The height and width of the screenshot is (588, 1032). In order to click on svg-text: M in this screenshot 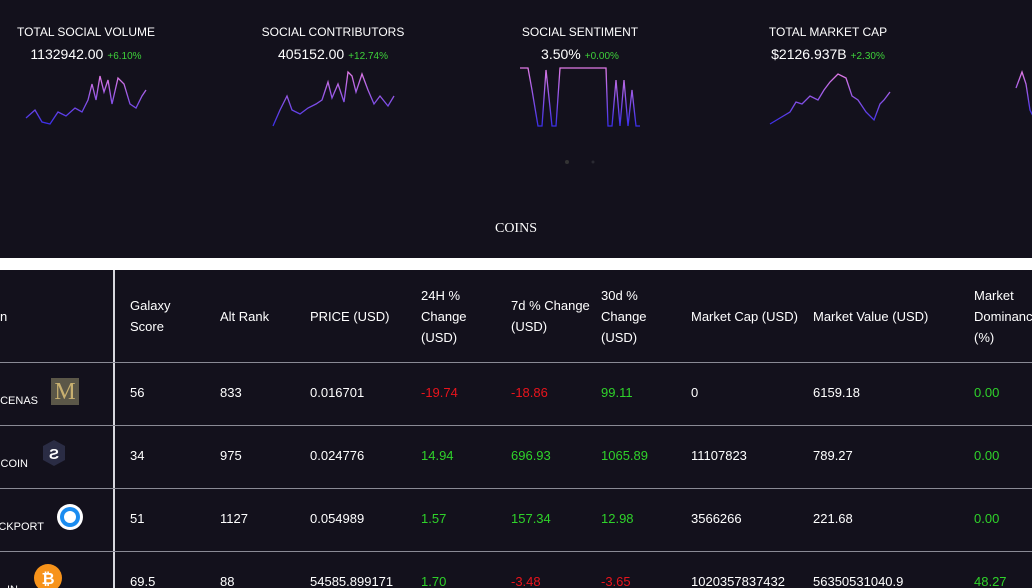, I will do `click(64, 392)`.